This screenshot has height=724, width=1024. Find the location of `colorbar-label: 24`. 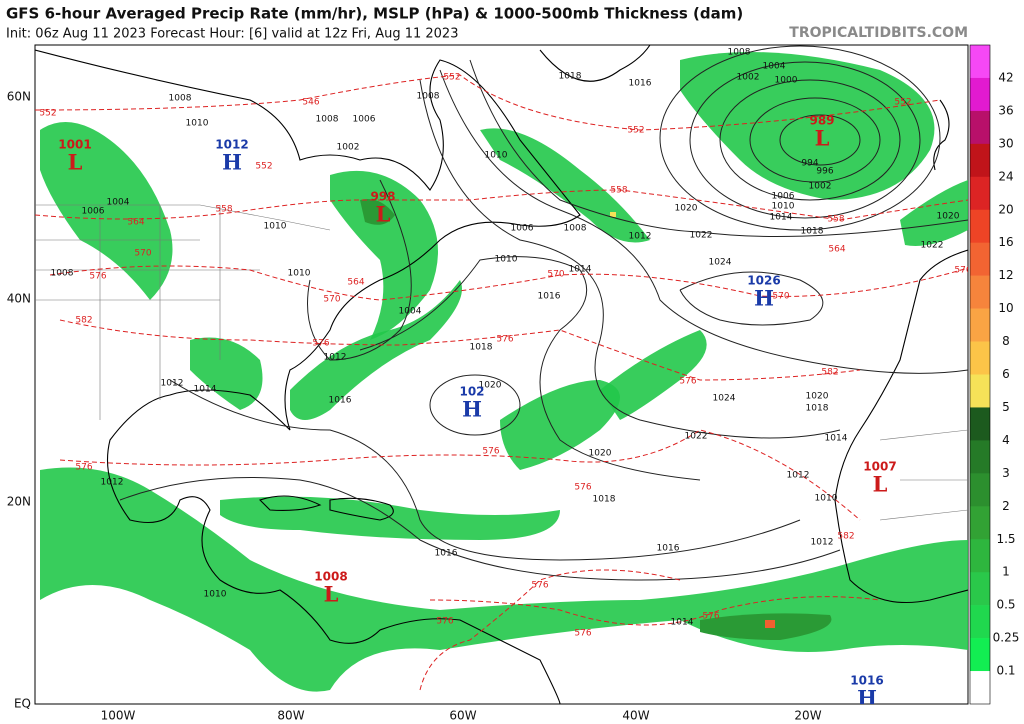

colorbar-label: 24 is located at coordinates (1005, 176).